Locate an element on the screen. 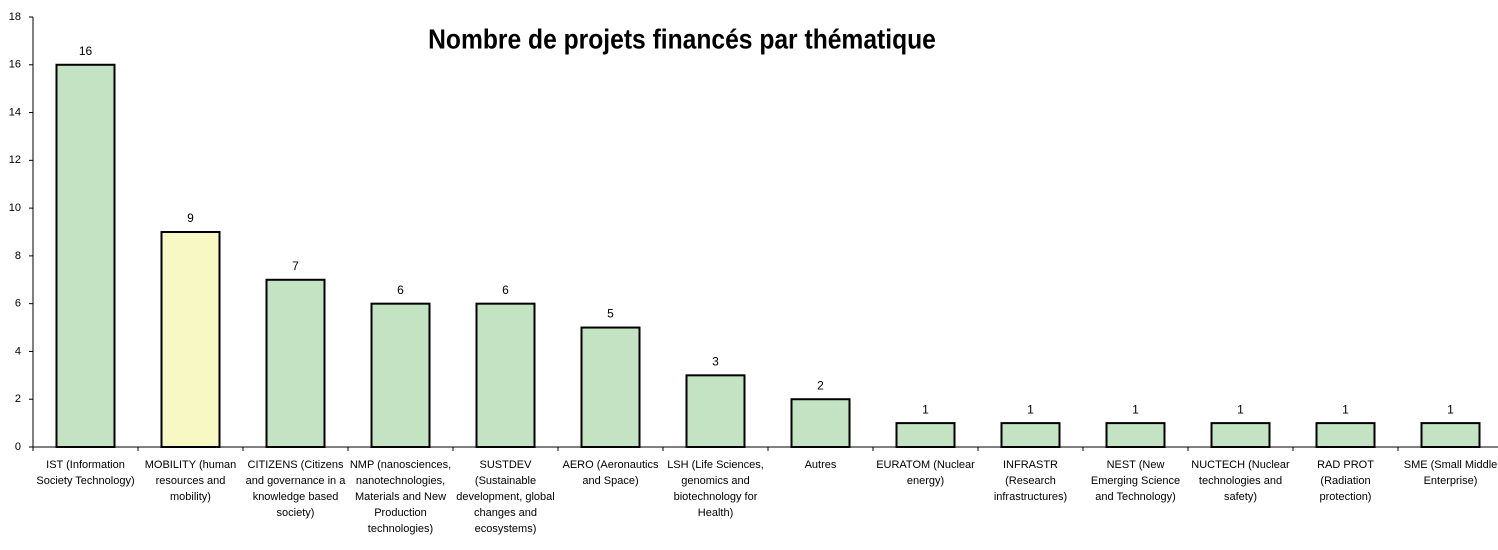 This screenshot has height=550, width=1498. x-tick-label: SME (Small Middle Enterprise) is located at coordinates (1450, 473).